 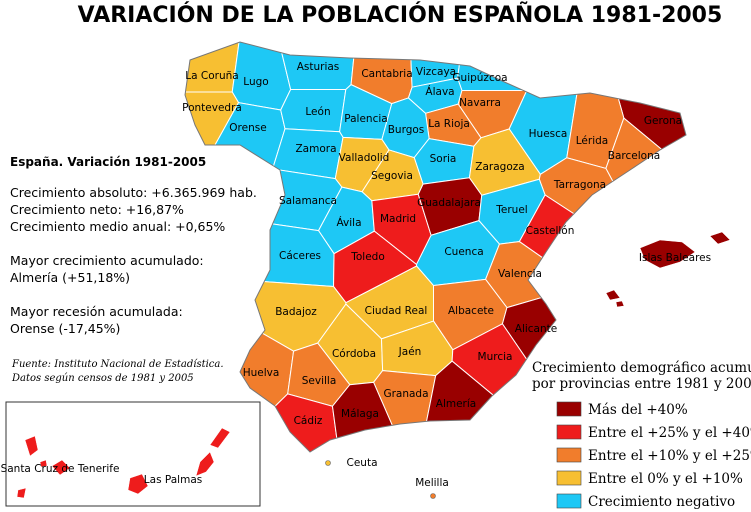 I want to click on source-line: Datos según censos de 1981 y 2005, so click(x=102, y=378).